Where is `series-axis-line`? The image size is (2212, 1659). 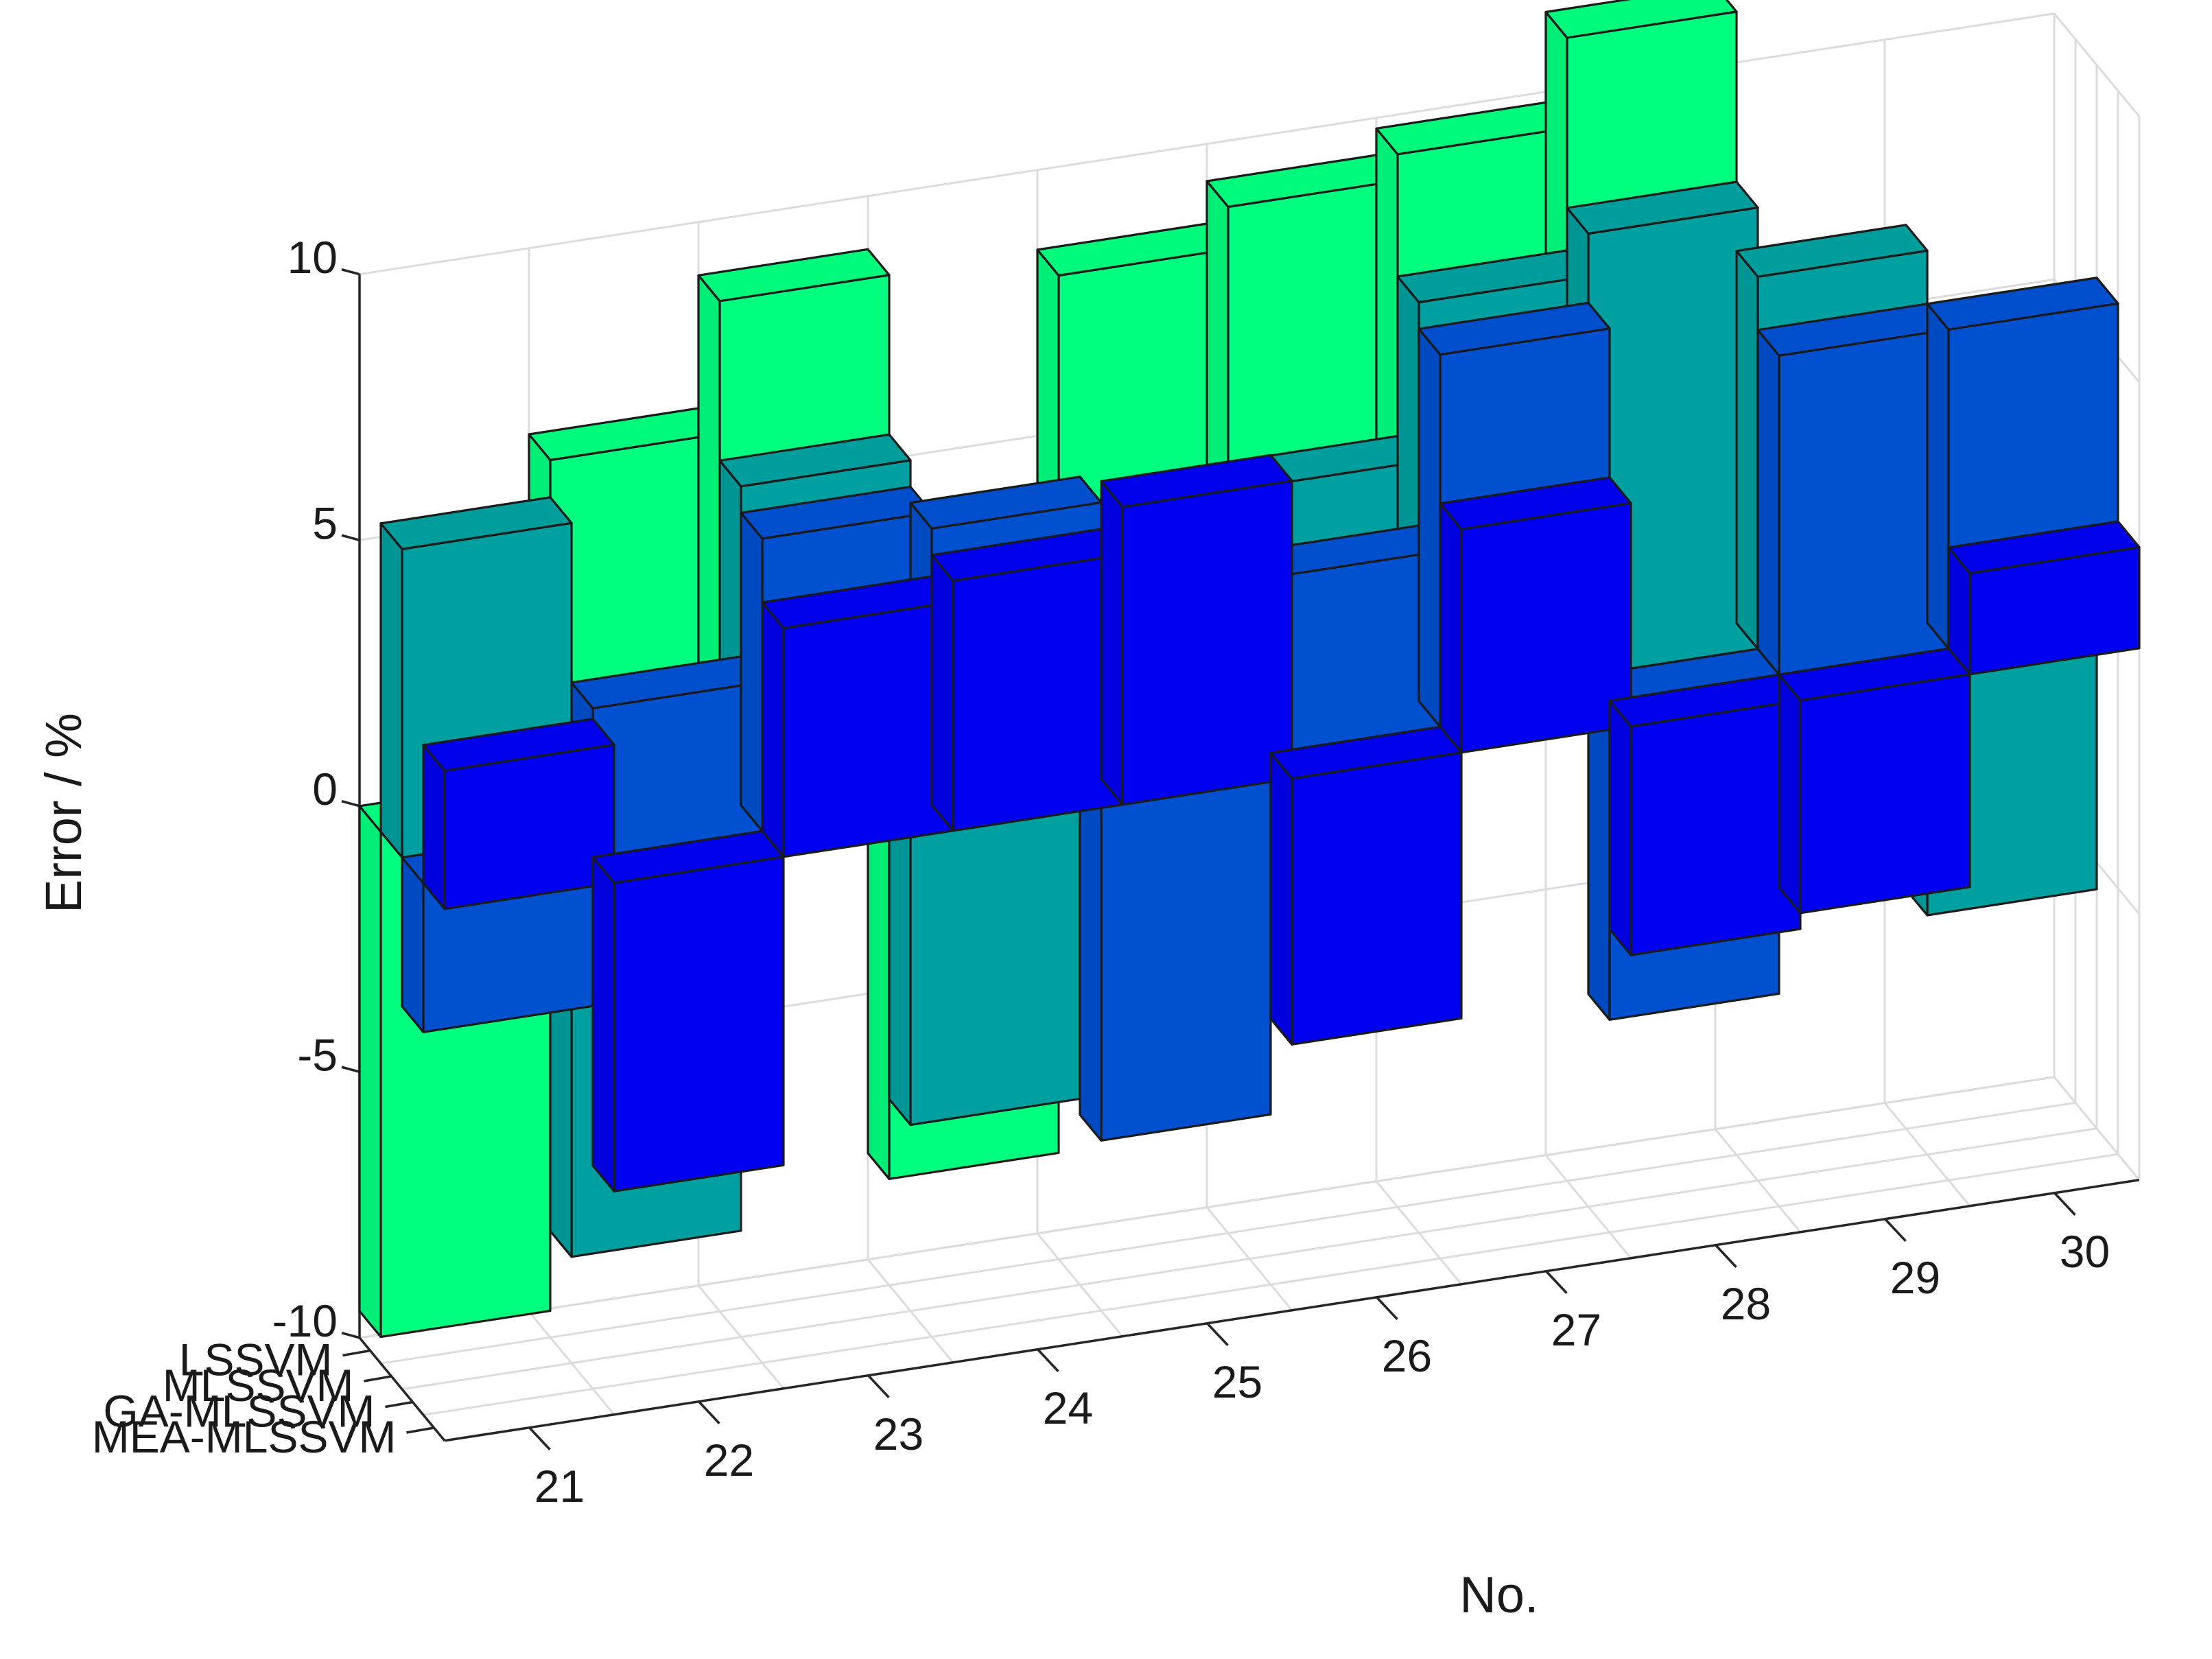 series-axis-line is located at coordinates (402, 1389).